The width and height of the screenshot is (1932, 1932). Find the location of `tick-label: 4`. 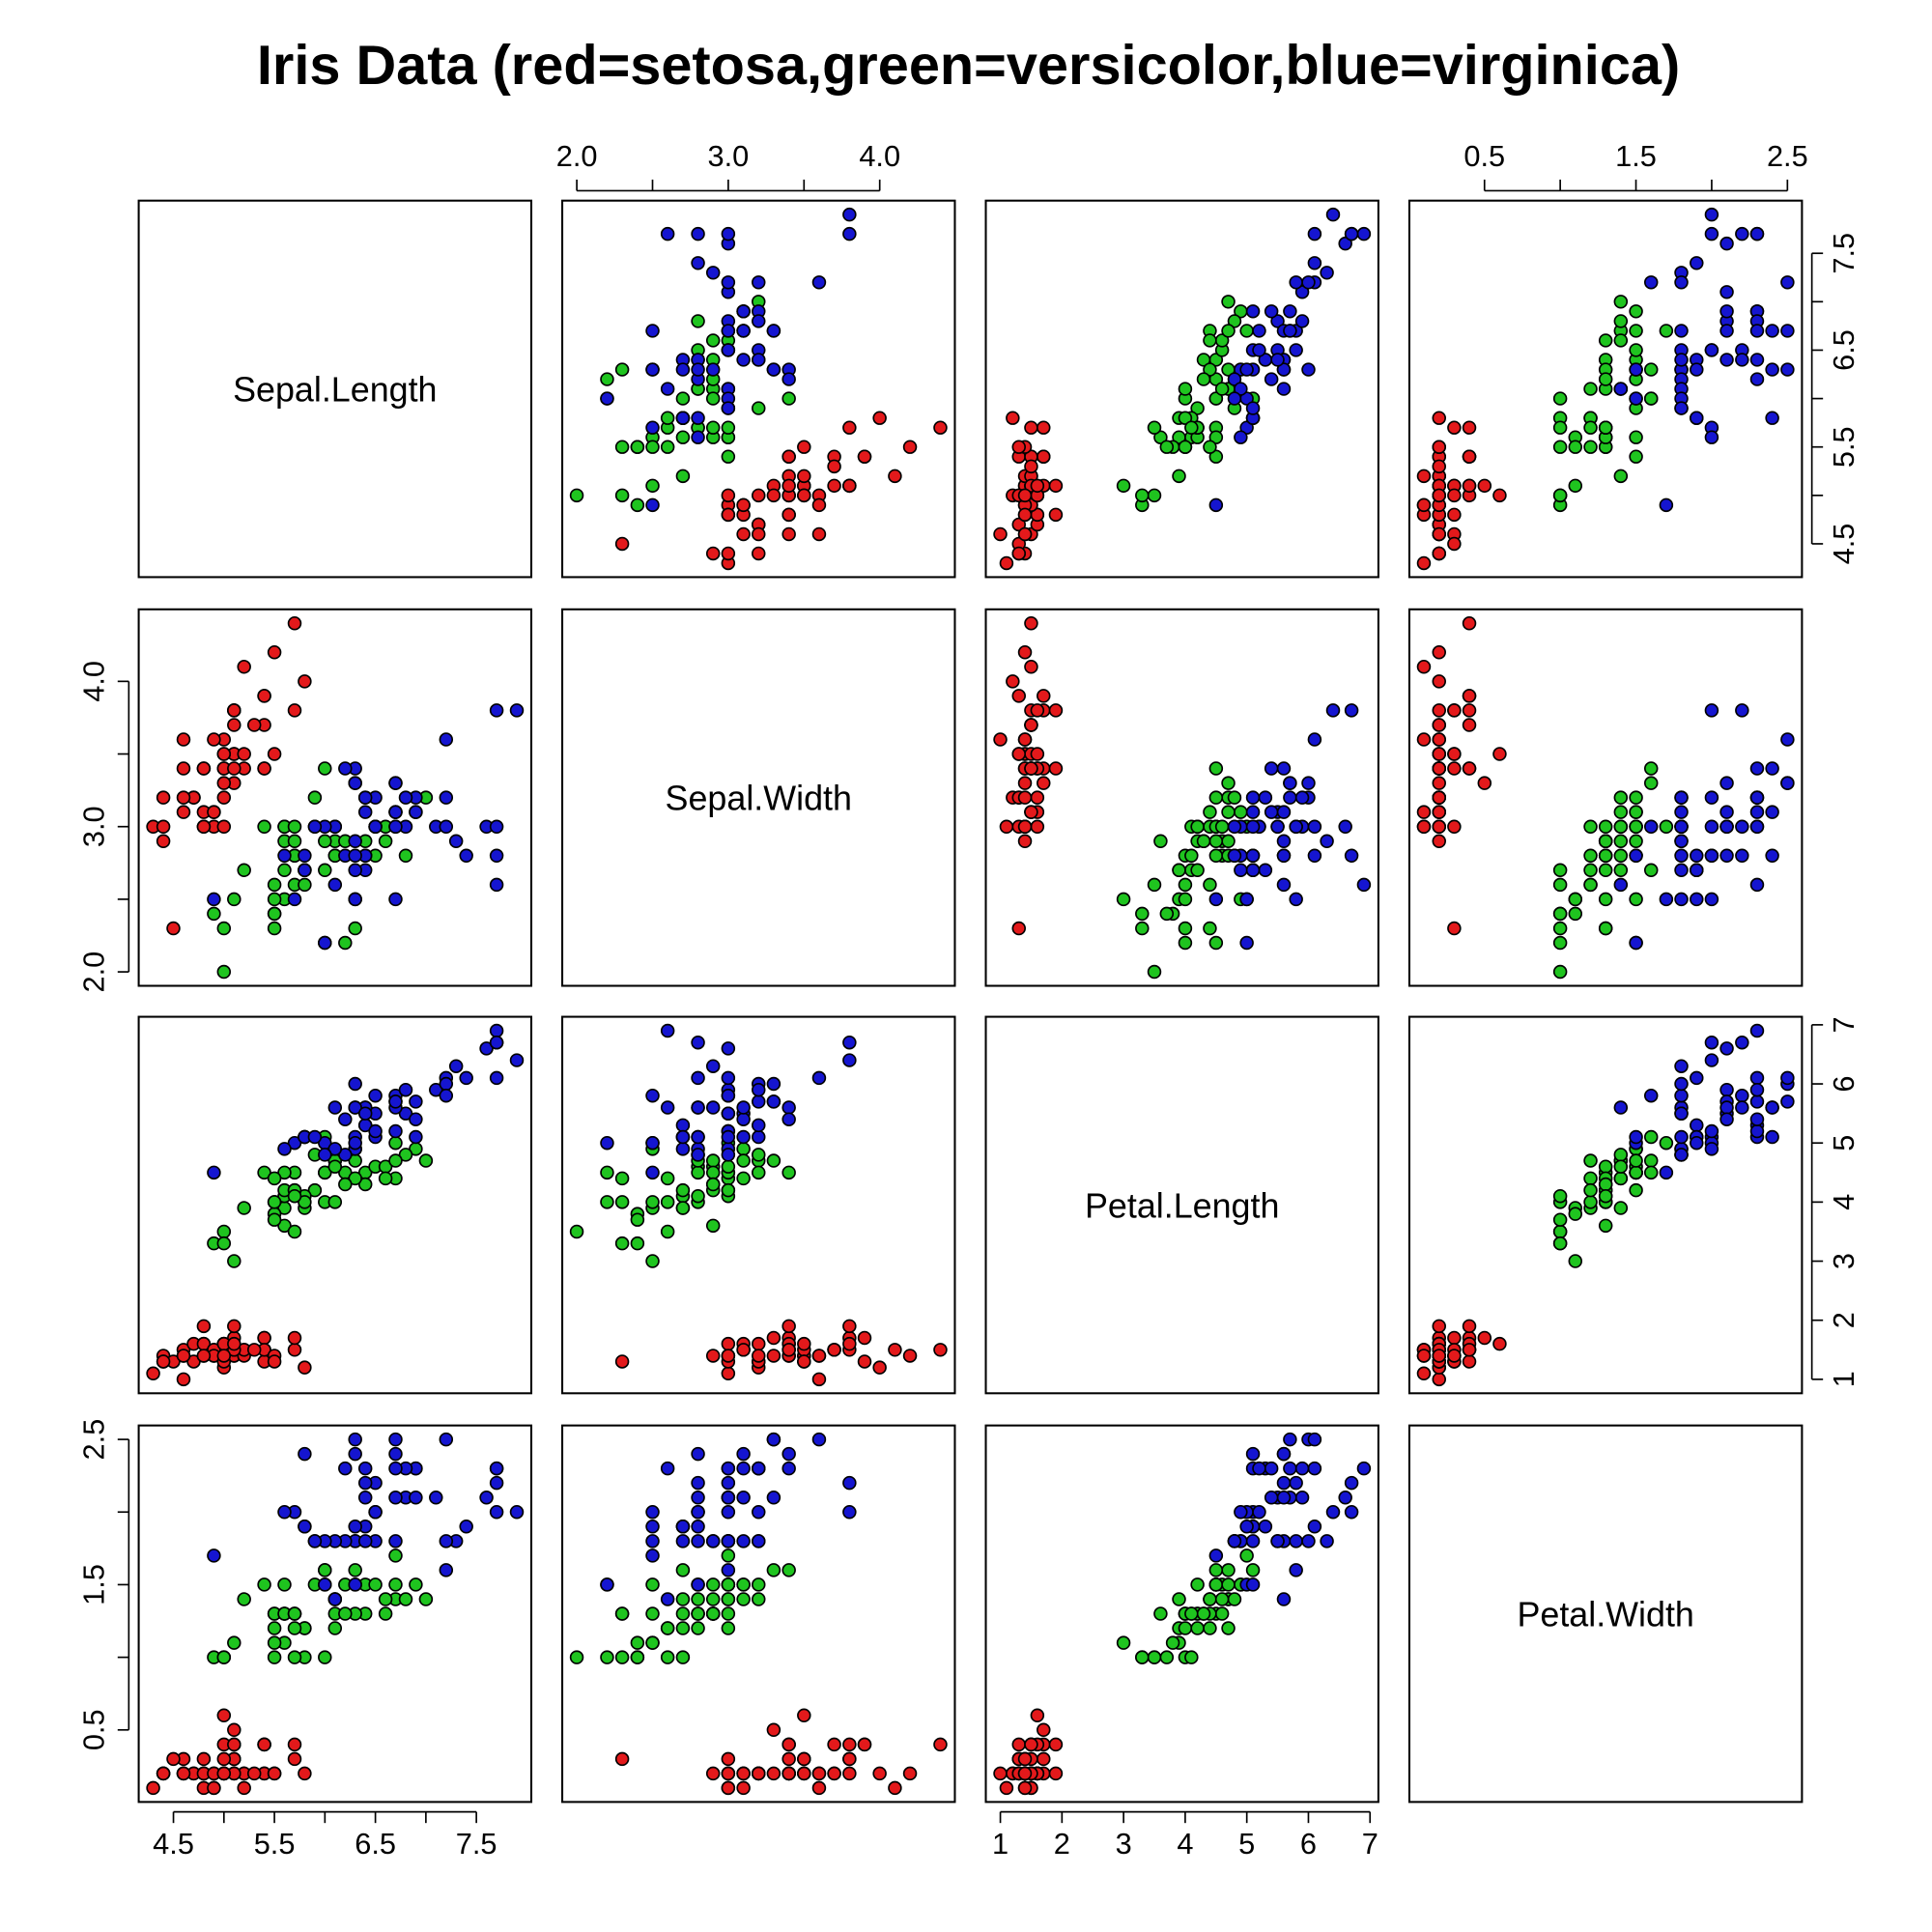

tick-label: 4 is located at coordinates (1844, 1202).